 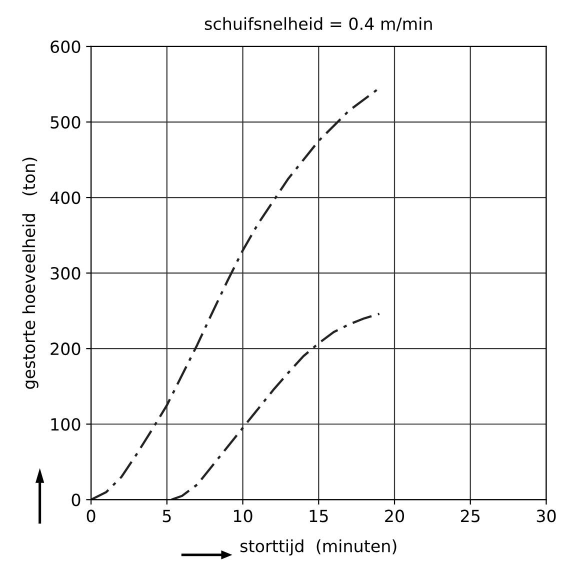 I want to click on x-tick-label: 10, so click(x=243, y=516).